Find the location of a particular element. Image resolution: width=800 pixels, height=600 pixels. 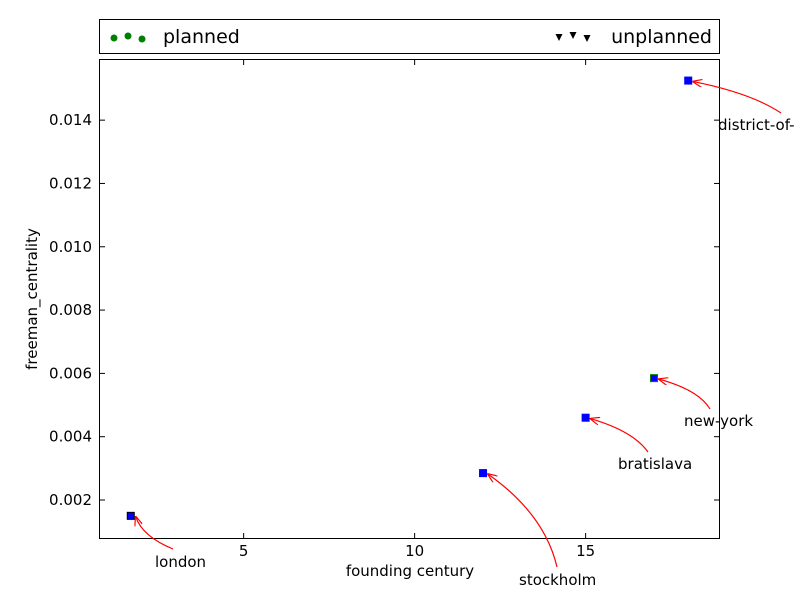

y-tick-label: 0.014 is located at coordinates (70, 120).